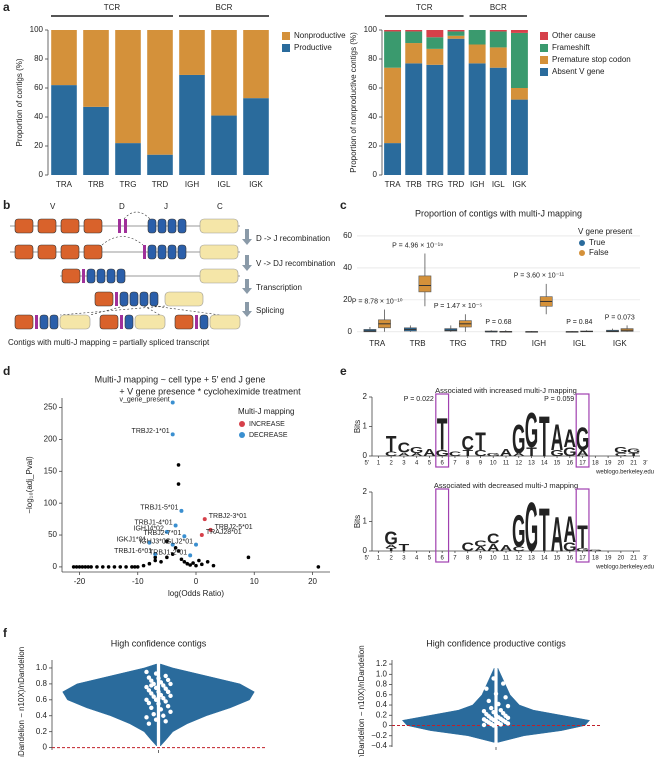  I want to click on sequence-end: 3′, so click(645, 464).